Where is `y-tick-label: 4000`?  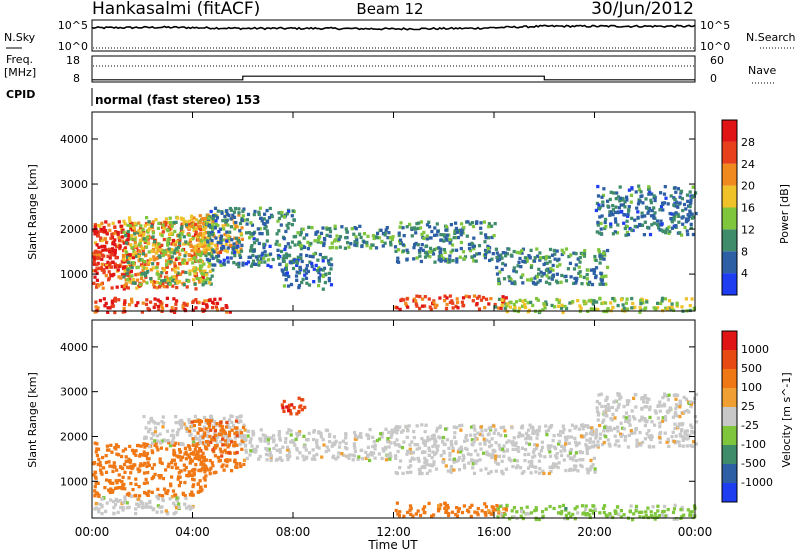
y-tick-label: 4000 is located at coordinates (74, 347).